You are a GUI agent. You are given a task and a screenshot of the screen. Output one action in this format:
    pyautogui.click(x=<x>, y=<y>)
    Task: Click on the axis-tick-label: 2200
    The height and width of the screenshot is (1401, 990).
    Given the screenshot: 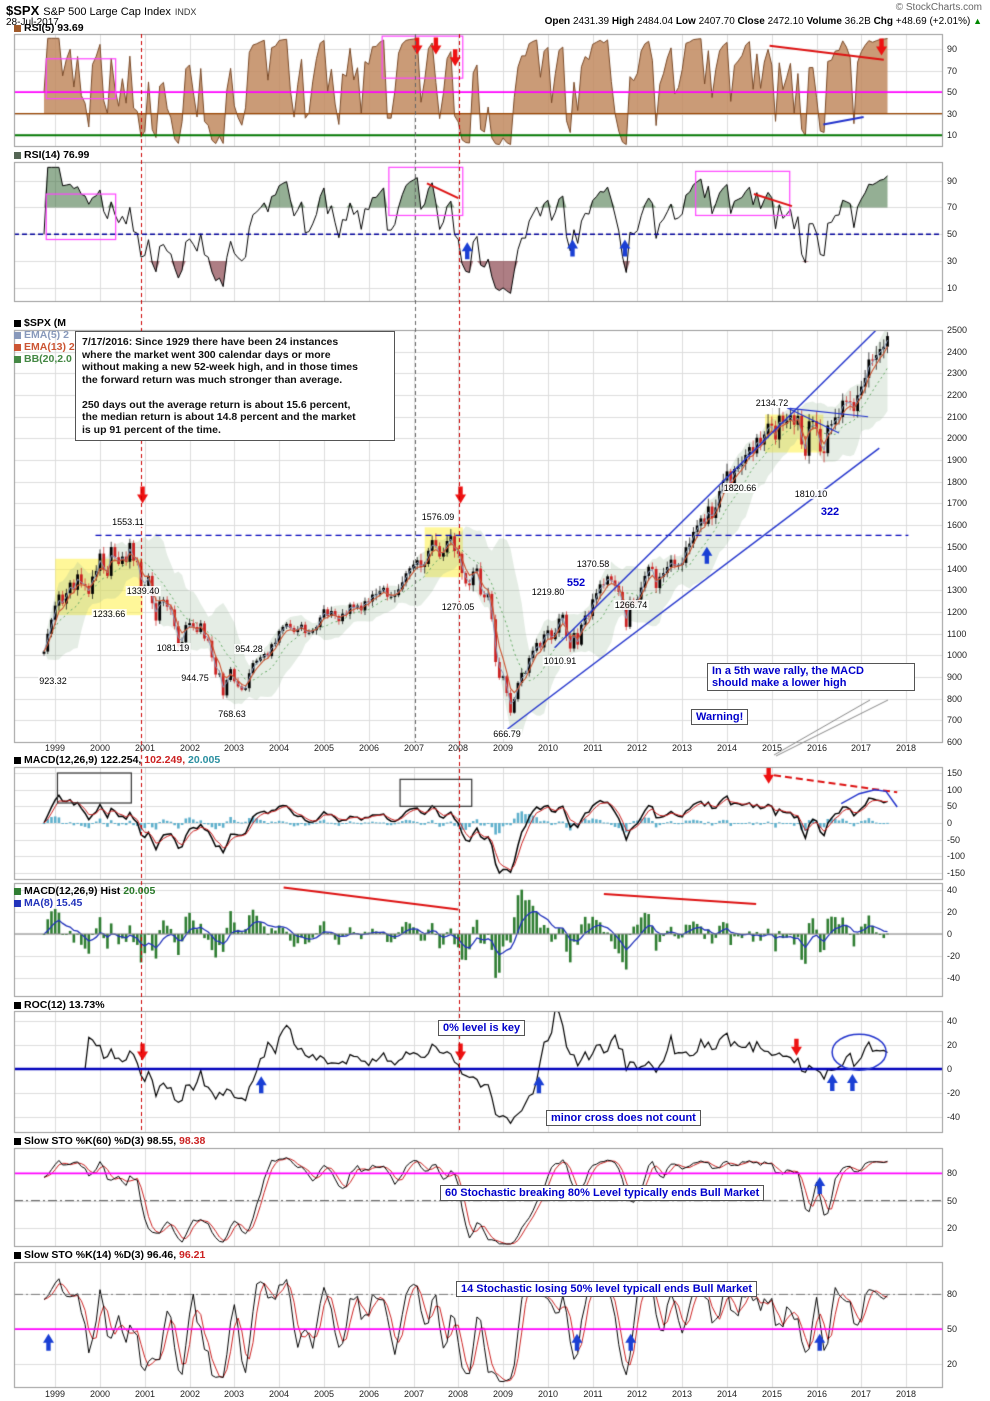 What is the action you would take?
    pyautogui.click(x=957, y=395)
    